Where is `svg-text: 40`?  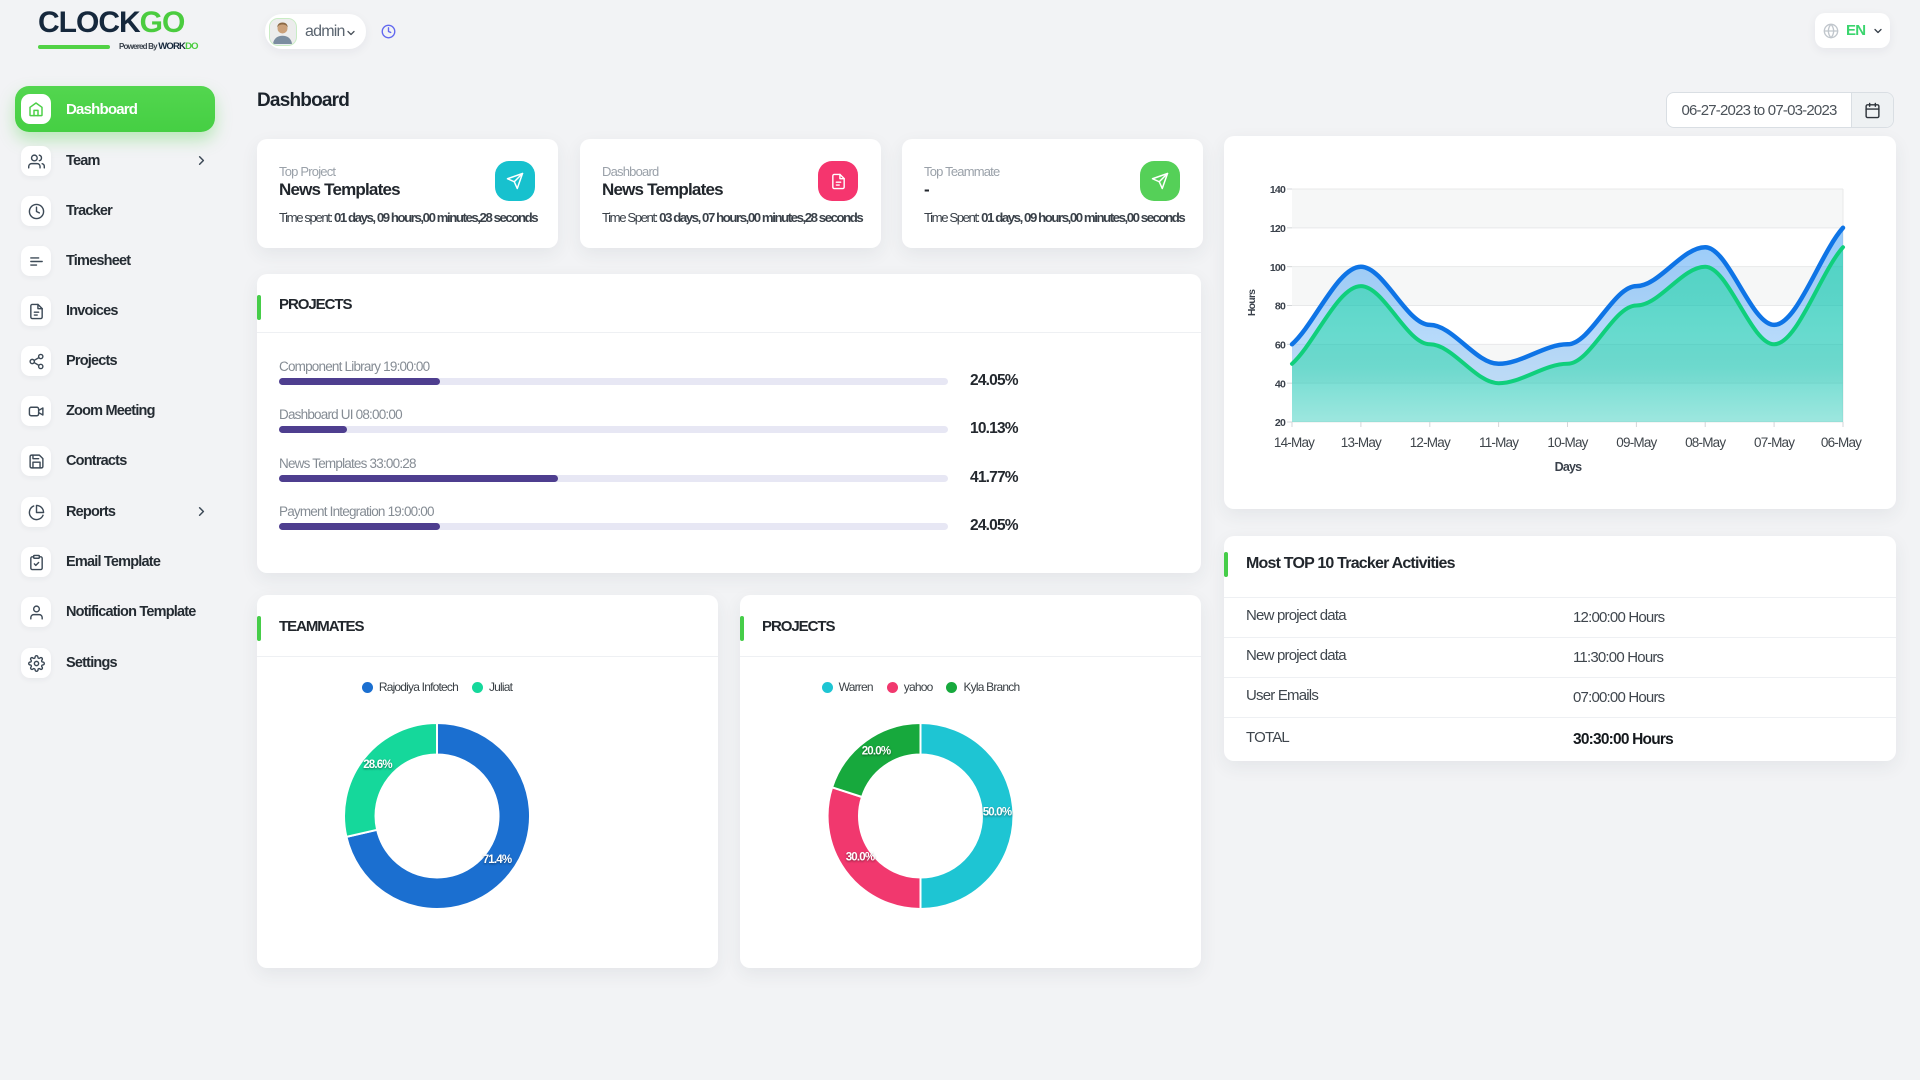
svg-text: 40 is located at coordinates (1280, 384).